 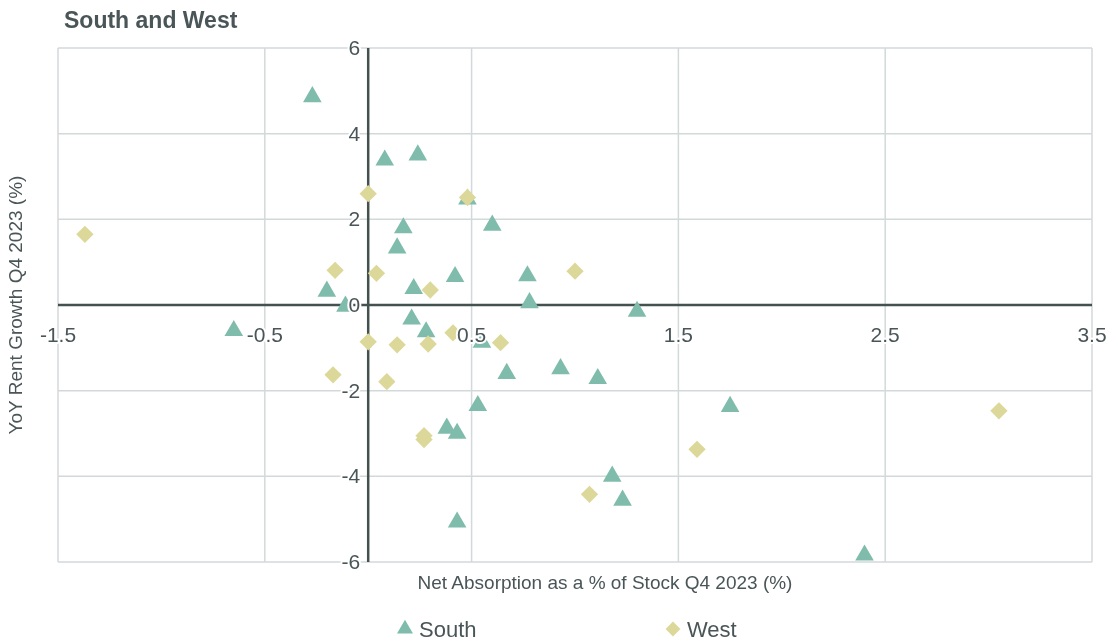 I want to click on y-tick-label: 2, so click(x=354, y=219).